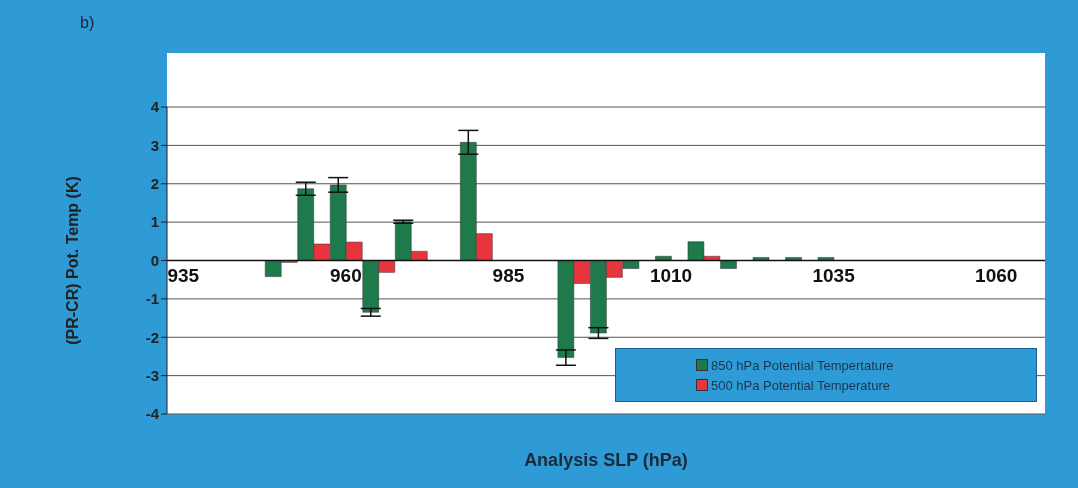 Image resolution: width=1078 pixels, height=488 pixels. What do you see at coordinates (834, 275) in the screenshot?
I see `x-tick-label: 1035` at bounding box center [834, 275].